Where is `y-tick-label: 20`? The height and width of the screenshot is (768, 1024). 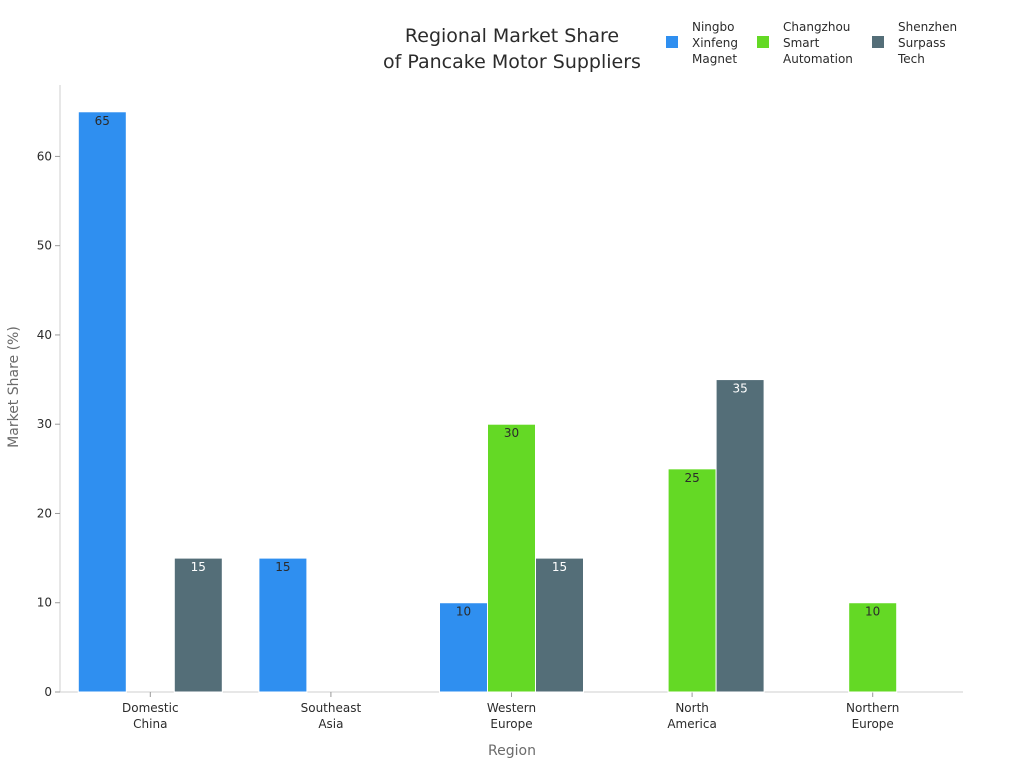 y-tick-label: 20 is located at coordinates (44, 513).